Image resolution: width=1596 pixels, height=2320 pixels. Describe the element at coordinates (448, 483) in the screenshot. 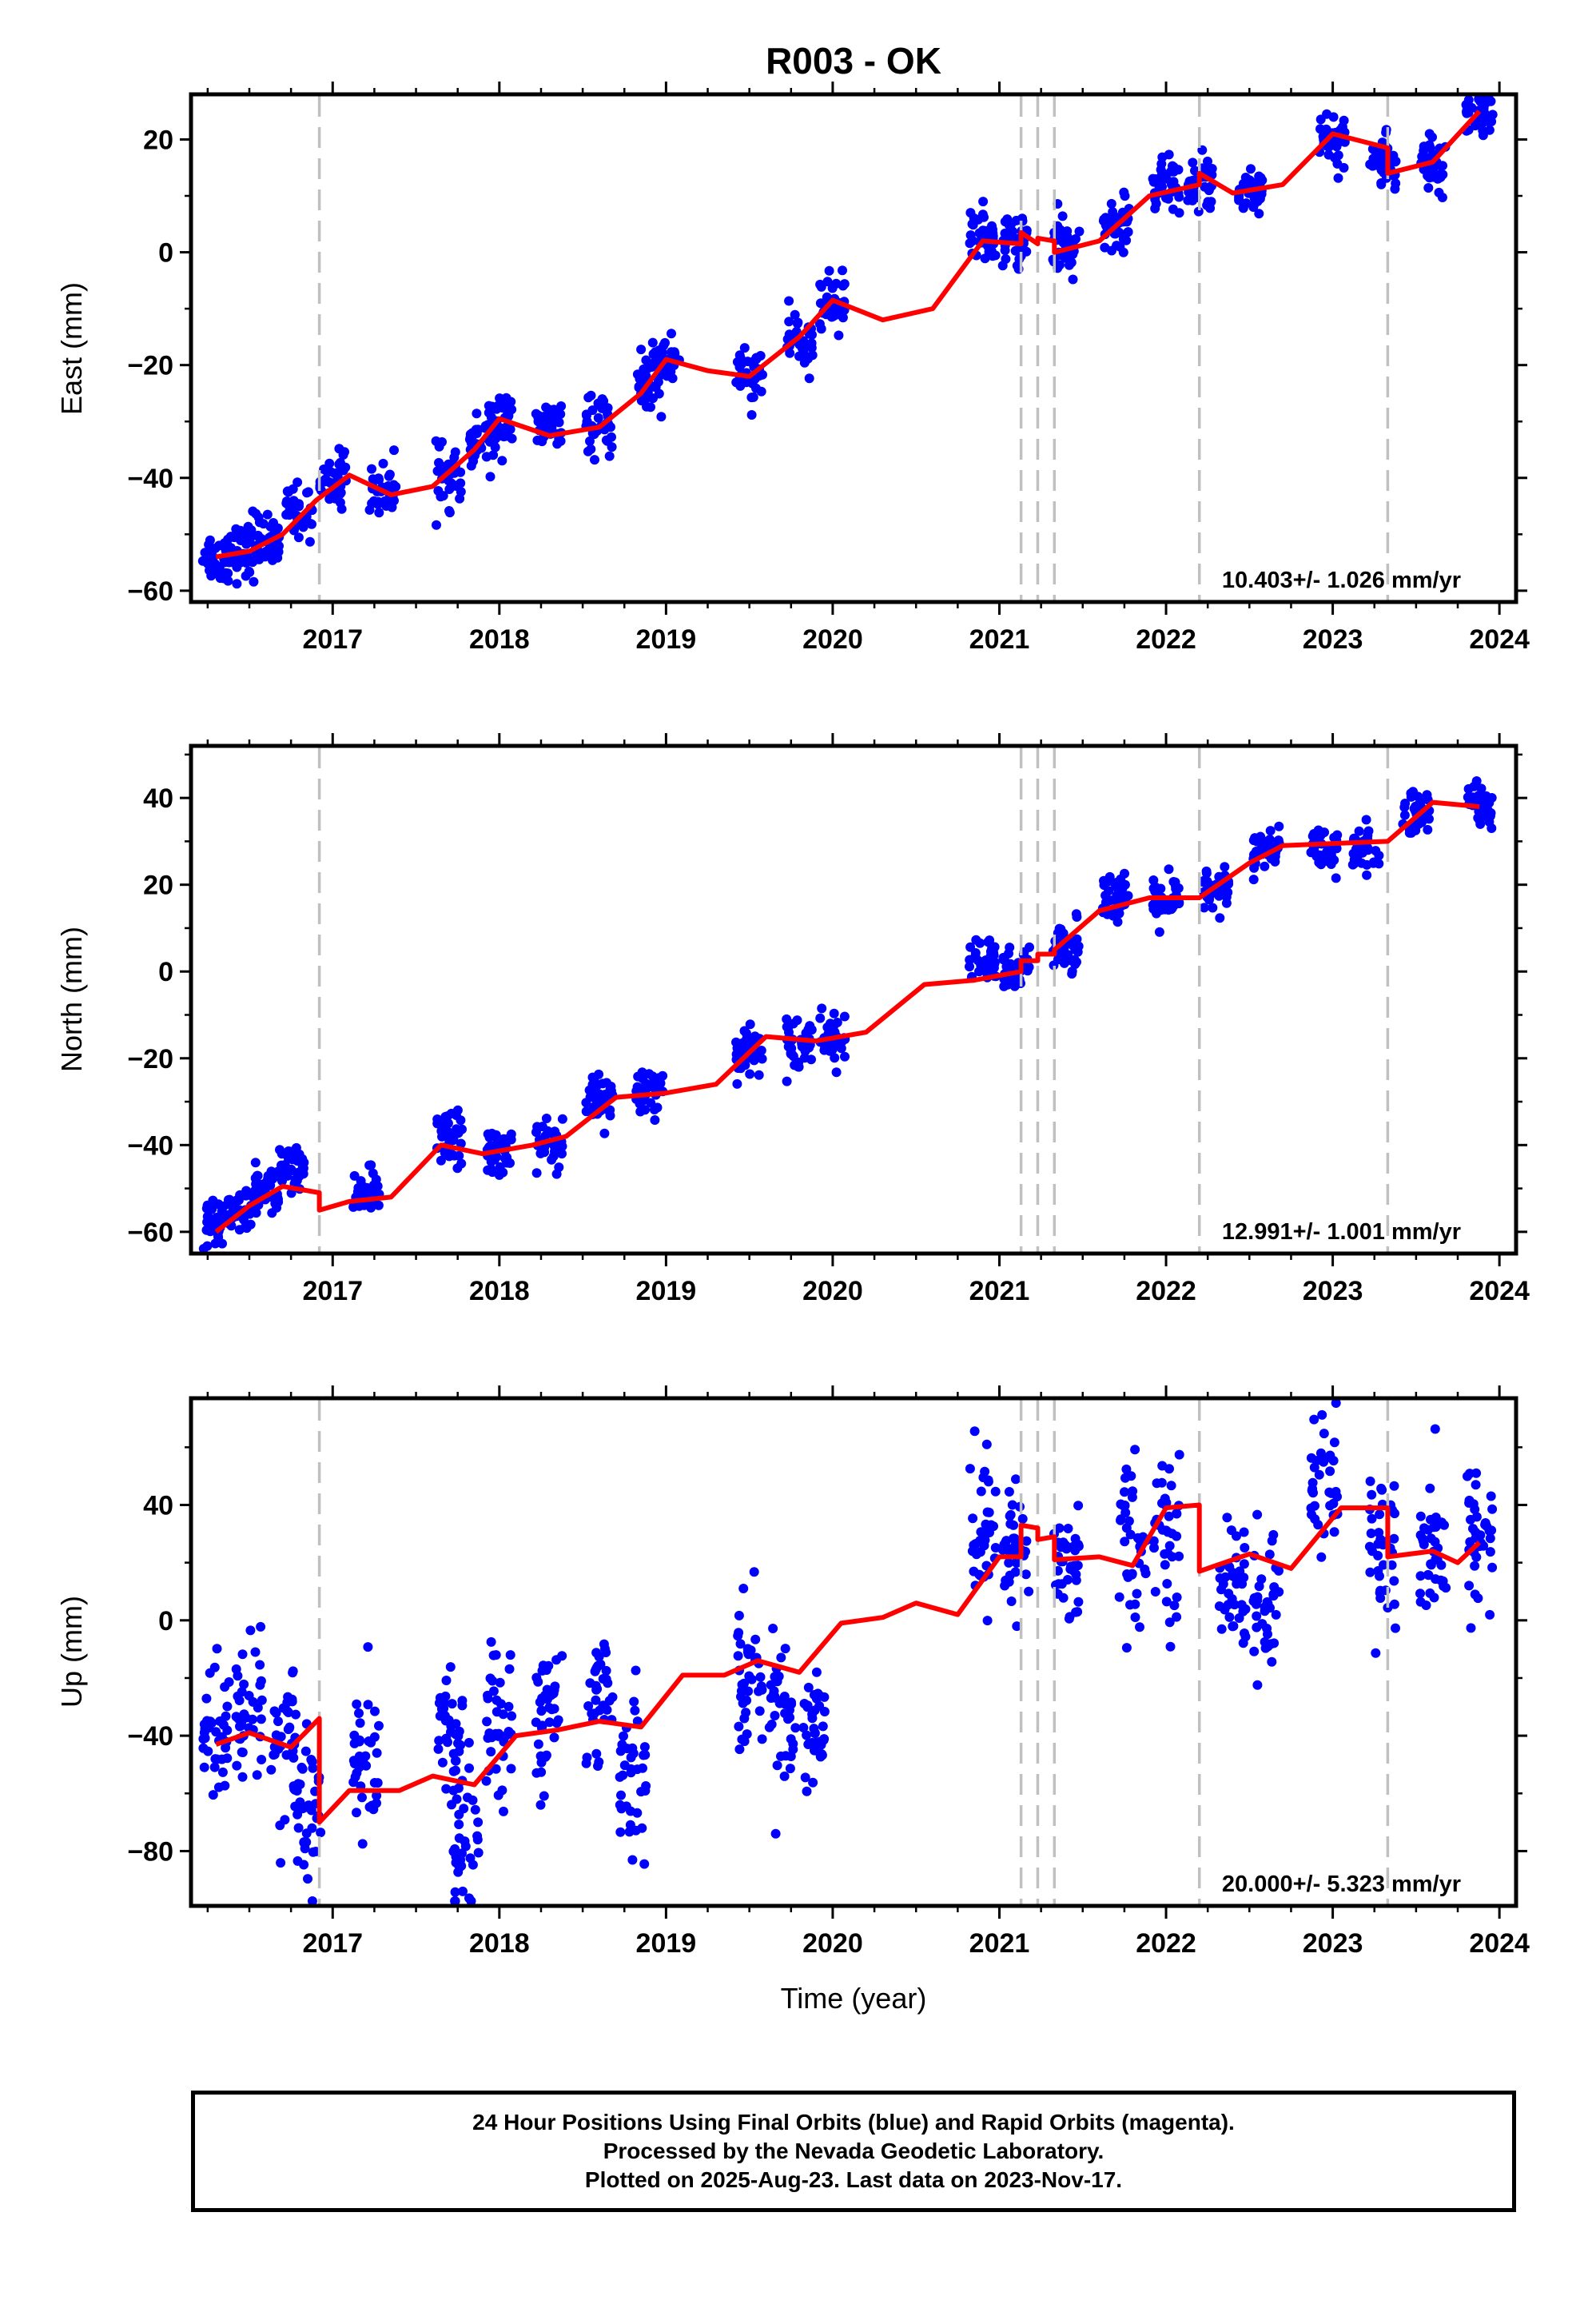

I see `east-observation-cluster` at that location.